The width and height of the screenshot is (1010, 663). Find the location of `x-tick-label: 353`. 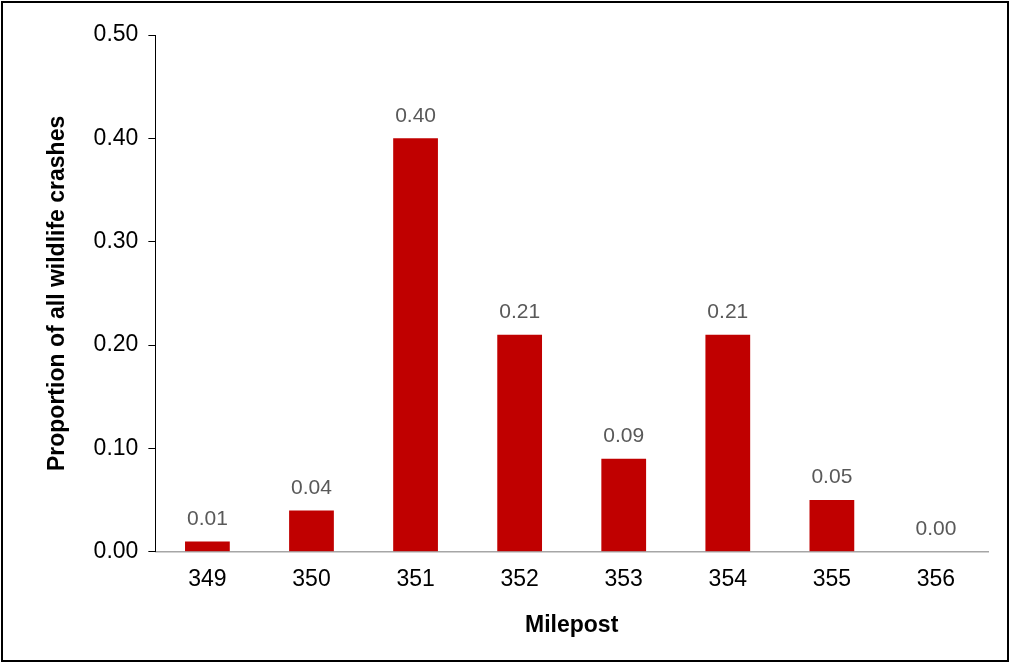

x-tick-label: 353 is located at coordinates (623, 577).